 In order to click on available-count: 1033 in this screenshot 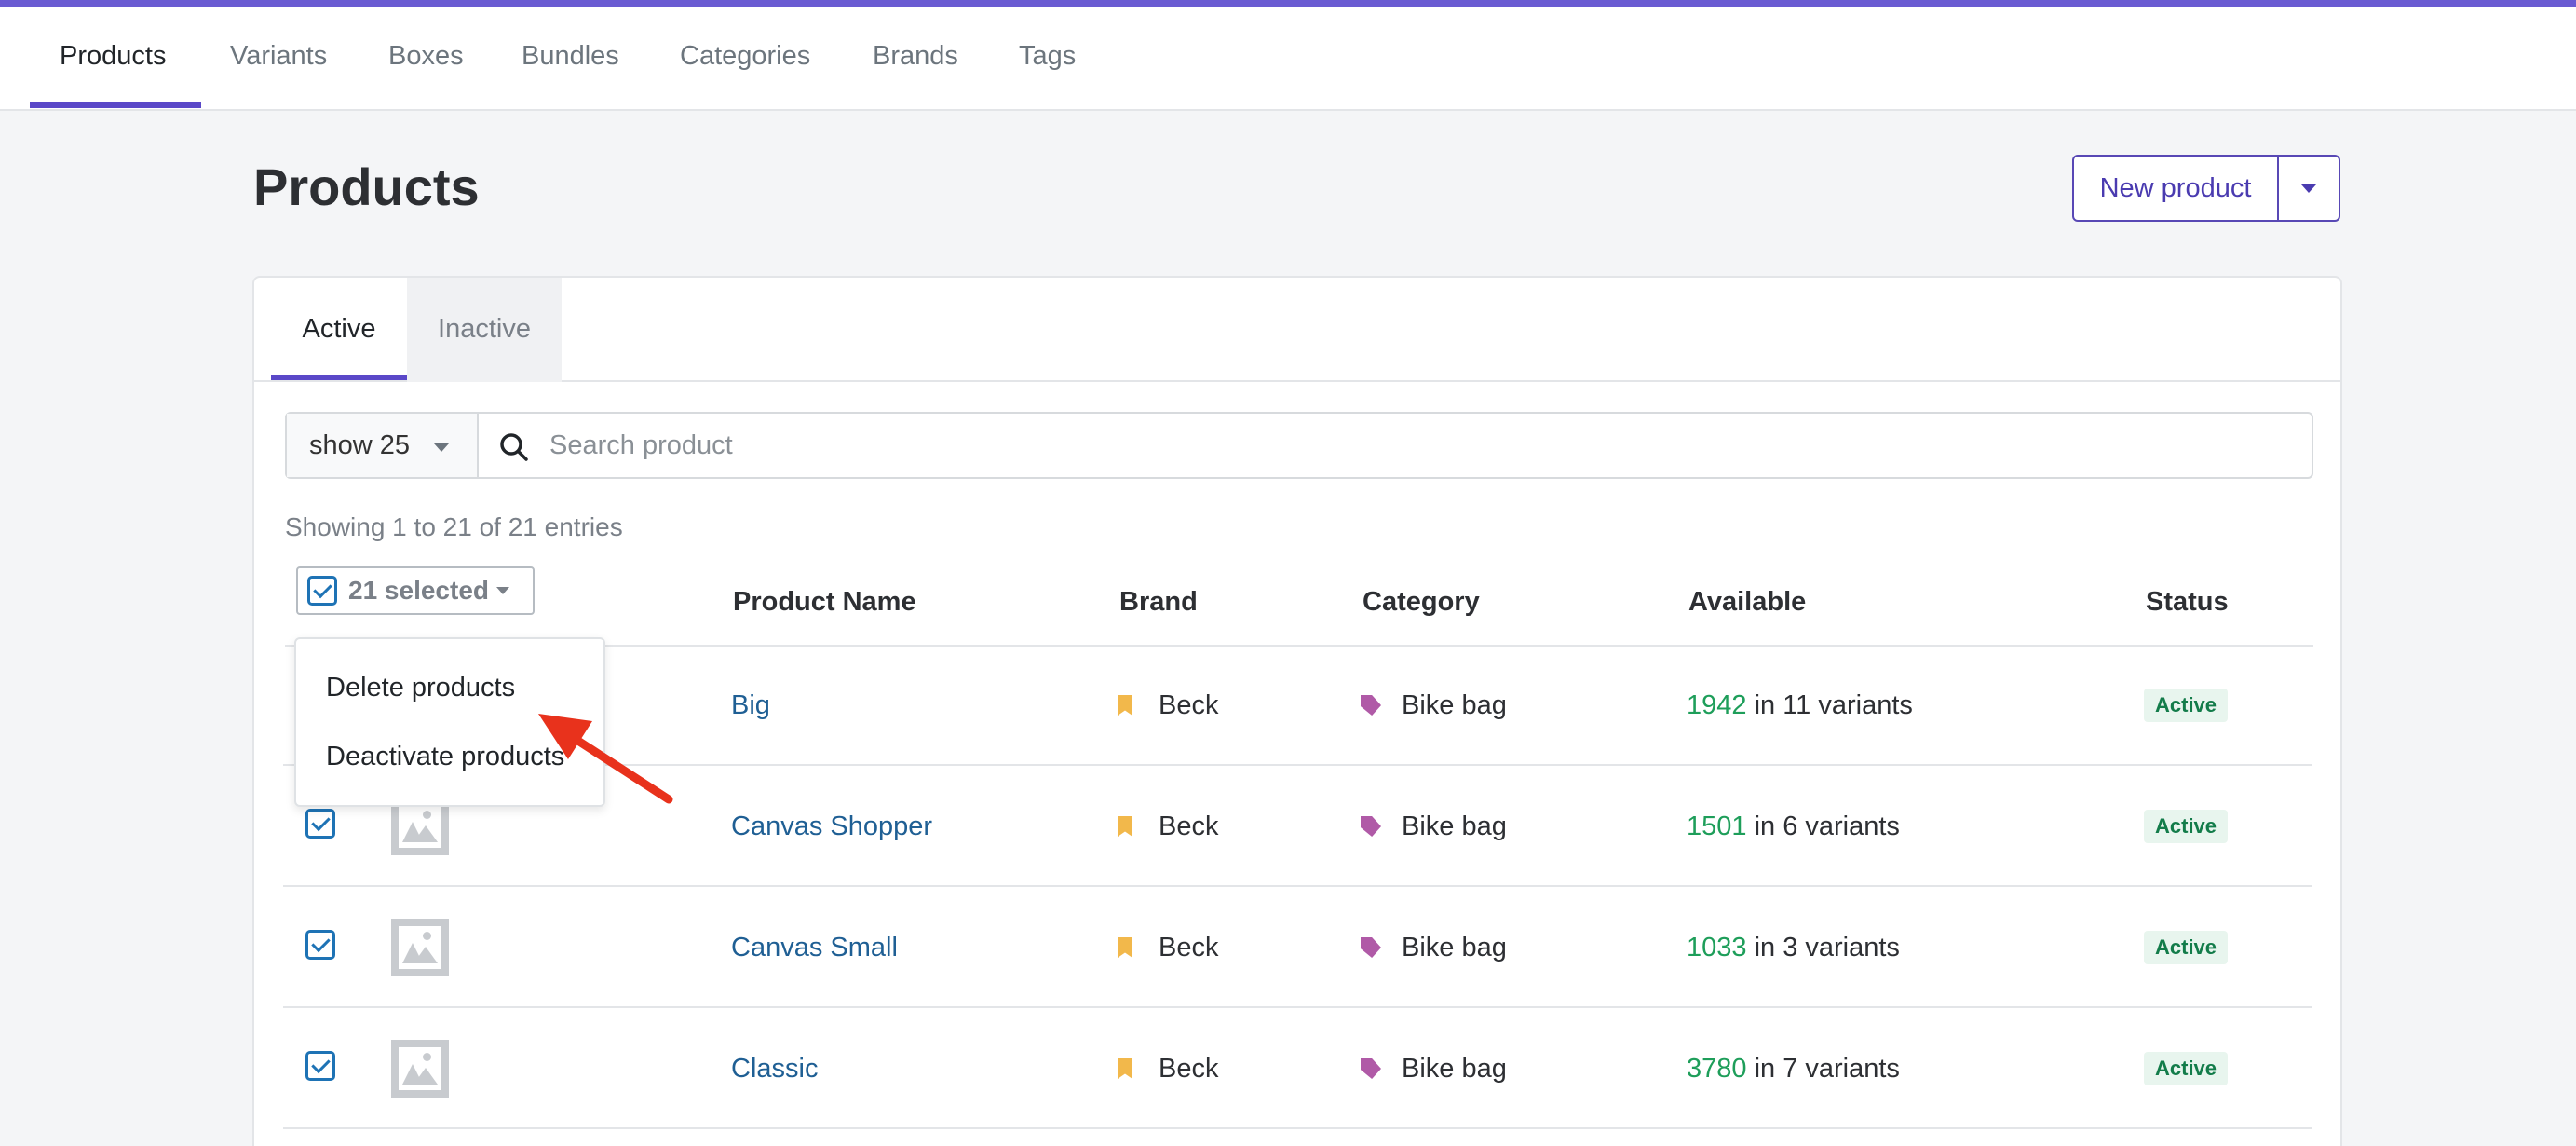, I will do `click(1717, 947)`.